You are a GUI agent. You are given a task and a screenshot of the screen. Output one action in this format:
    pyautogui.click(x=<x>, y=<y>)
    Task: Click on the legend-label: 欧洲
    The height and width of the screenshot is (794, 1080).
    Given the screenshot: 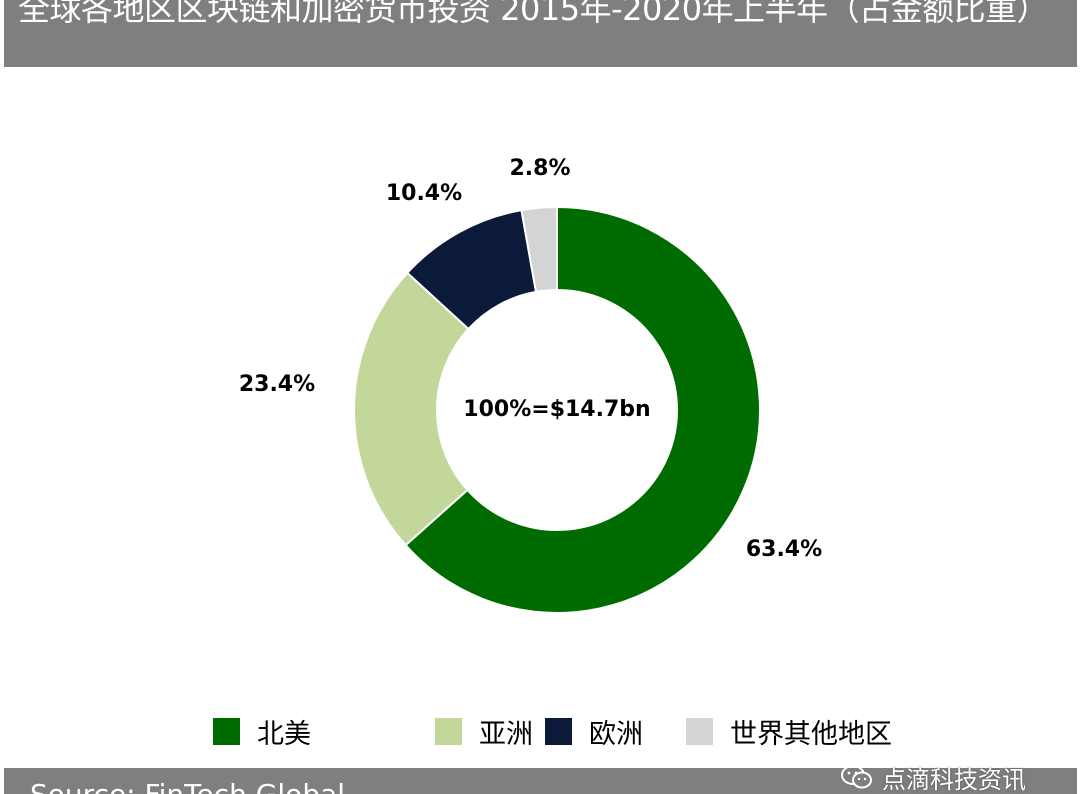 What is the action you would take?
    pyautogui.click(x=616, y=734)
    